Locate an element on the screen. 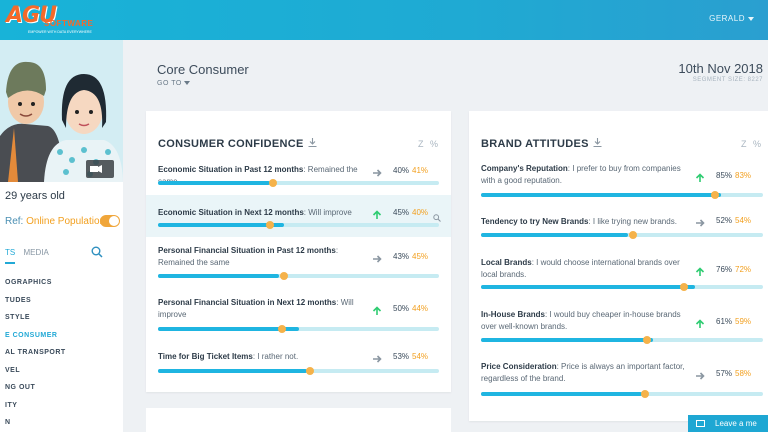 The height and width of the screenshot is (432, 768). segment-percent: 40% is located at coordinates (401, 170).